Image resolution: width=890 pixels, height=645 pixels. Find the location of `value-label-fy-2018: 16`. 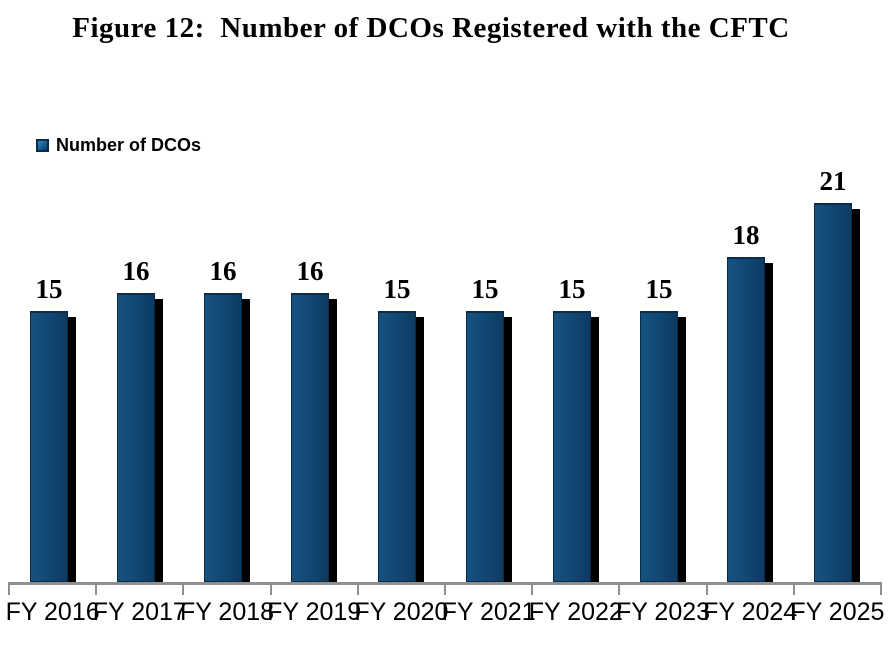

value-label-fy-2018: 16 is located at coordinates (223, 271).